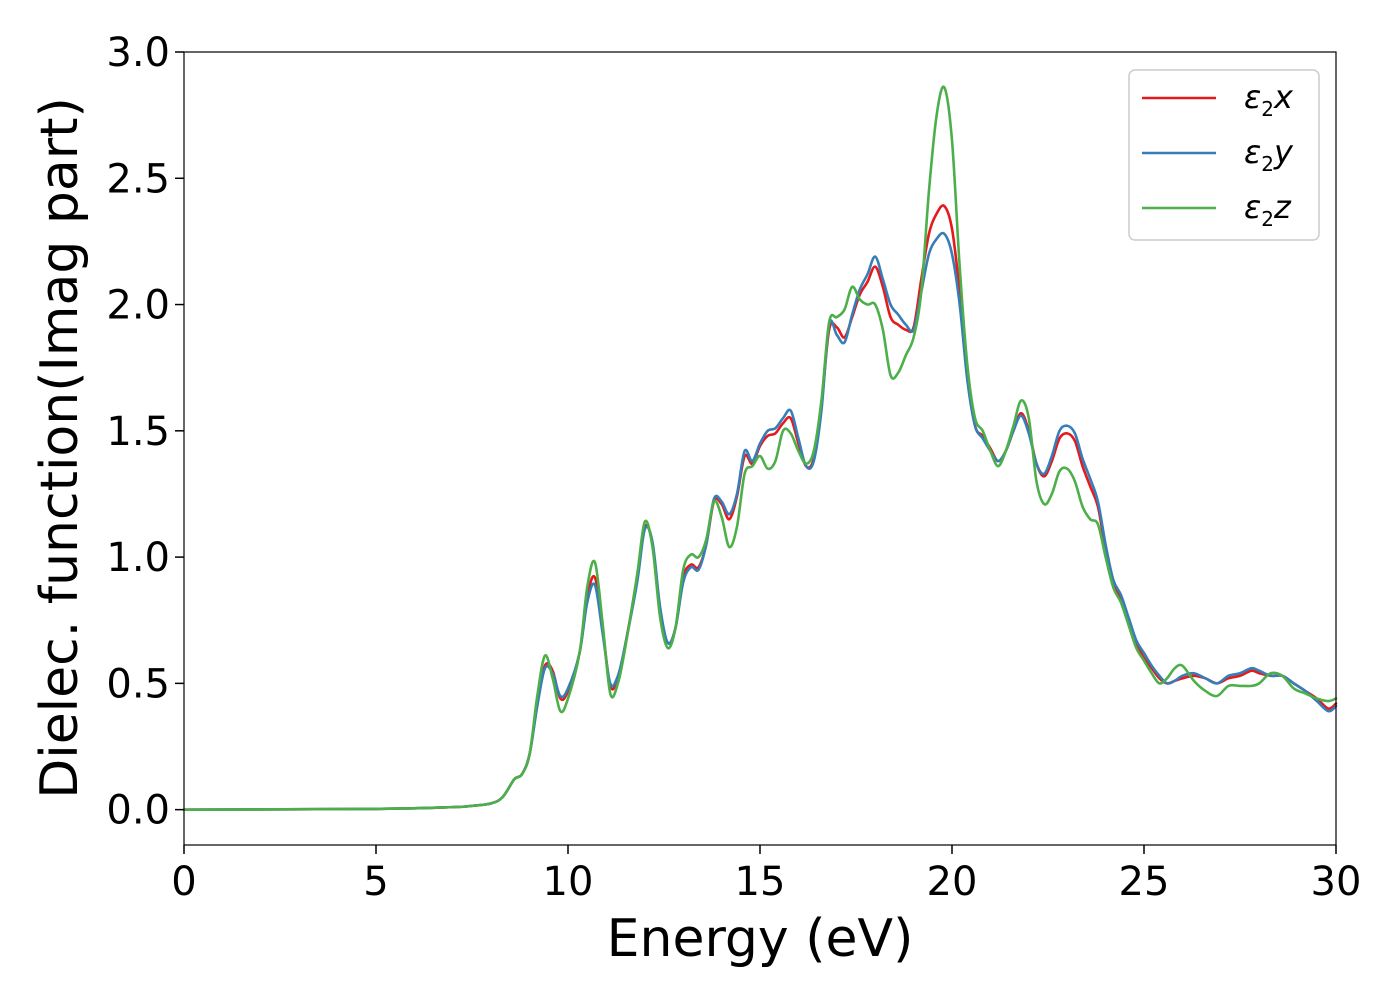 The width and height of the screenshot is (1400, 1000). I want to click on legend-label-x: ε2x, so click(1269, 99).